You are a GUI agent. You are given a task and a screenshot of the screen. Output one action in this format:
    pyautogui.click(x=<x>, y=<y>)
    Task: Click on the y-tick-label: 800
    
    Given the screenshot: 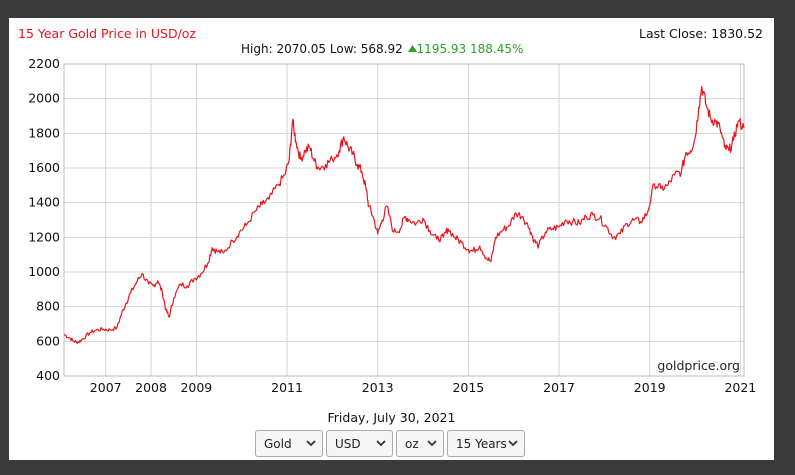 What is the action you would take?
    pyautogui.click(x=48, y=306)
    